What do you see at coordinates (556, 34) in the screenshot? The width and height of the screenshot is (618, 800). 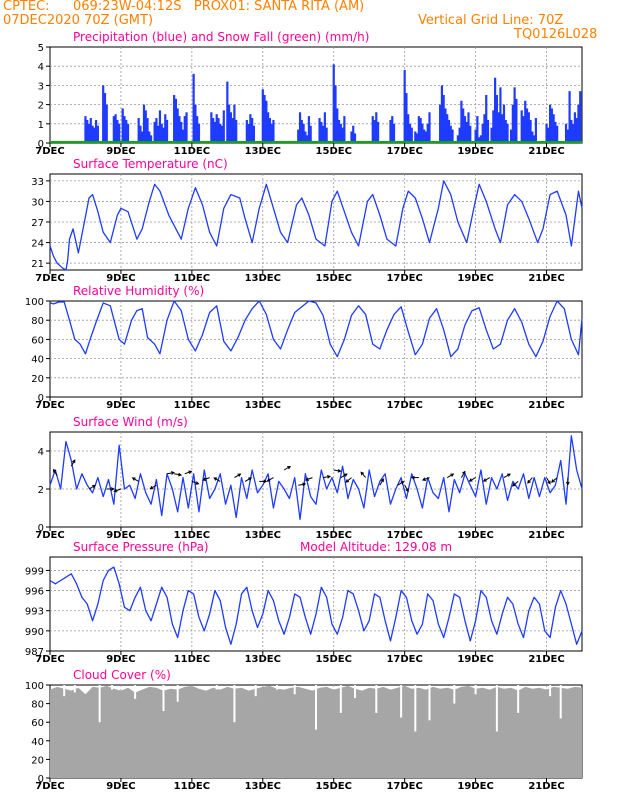 I see `header-code: TQ0126L028` at bounding box center [556, 34].